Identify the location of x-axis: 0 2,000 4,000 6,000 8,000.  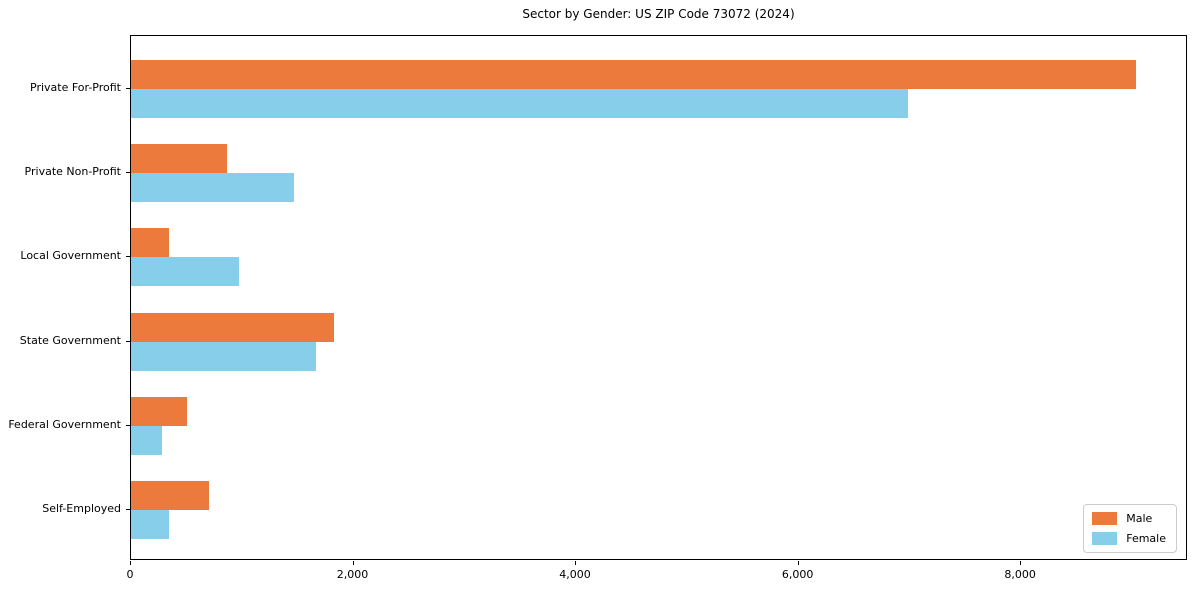
(656, 577).